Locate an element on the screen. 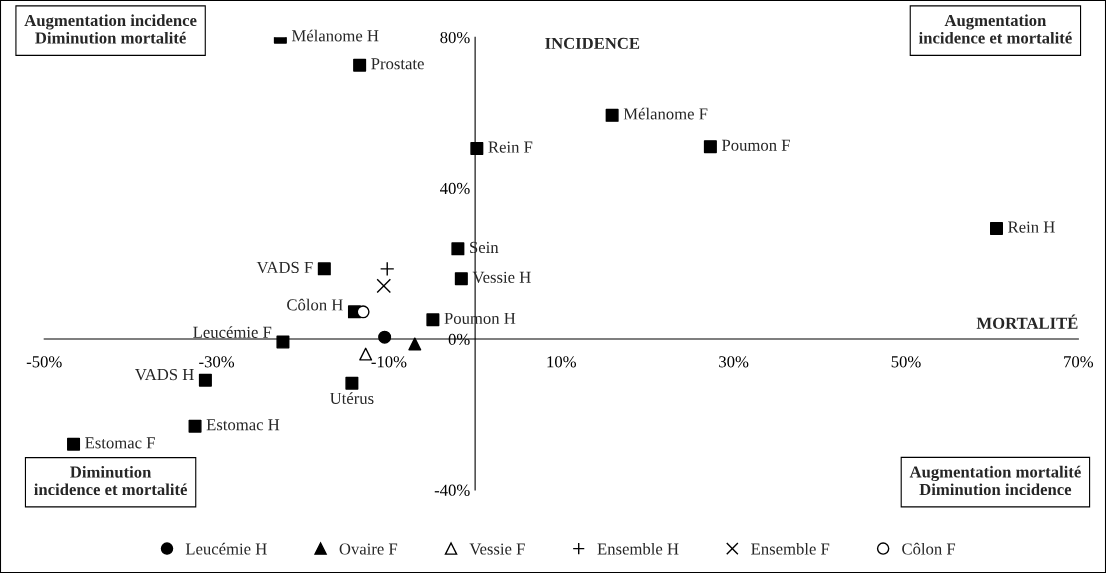 This screenshot has height=573, width=1106. annotation: Diminution incidence et mortalité is located at coordinates (110, 480).